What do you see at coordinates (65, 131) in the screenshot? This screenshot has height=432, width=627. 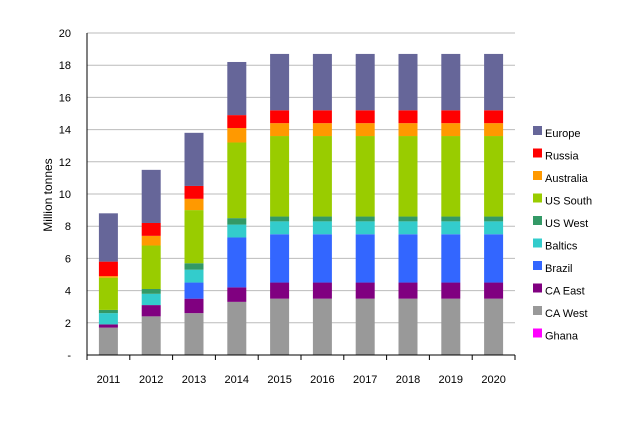 I see `y-tick-label: 14` at bounding box center [65, 131].